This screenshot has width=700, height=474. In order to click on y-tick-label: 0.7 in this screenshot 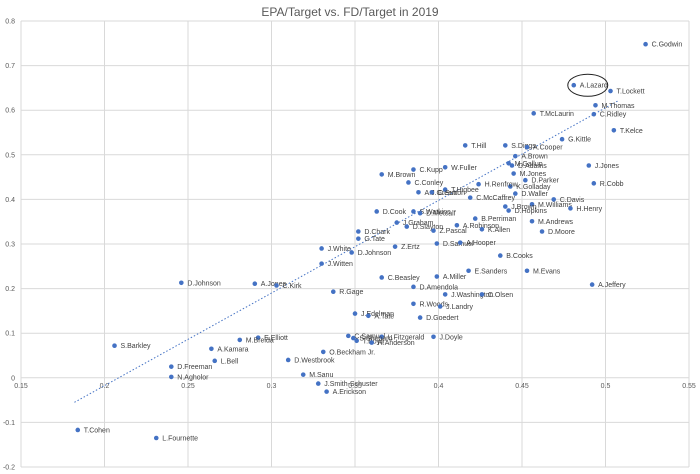, I will do `click(10, 66)`.